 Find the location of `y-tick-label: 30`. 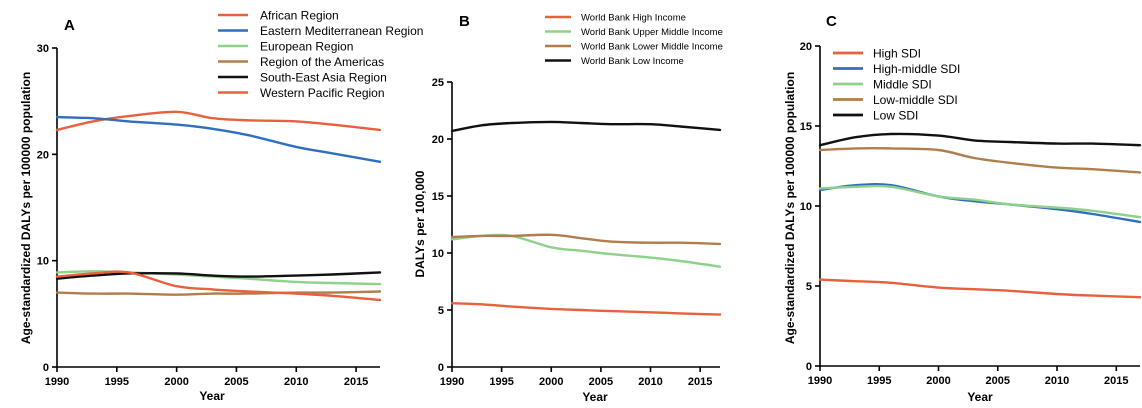

y-tick-label: 30 is located at coordinates (43, 49).